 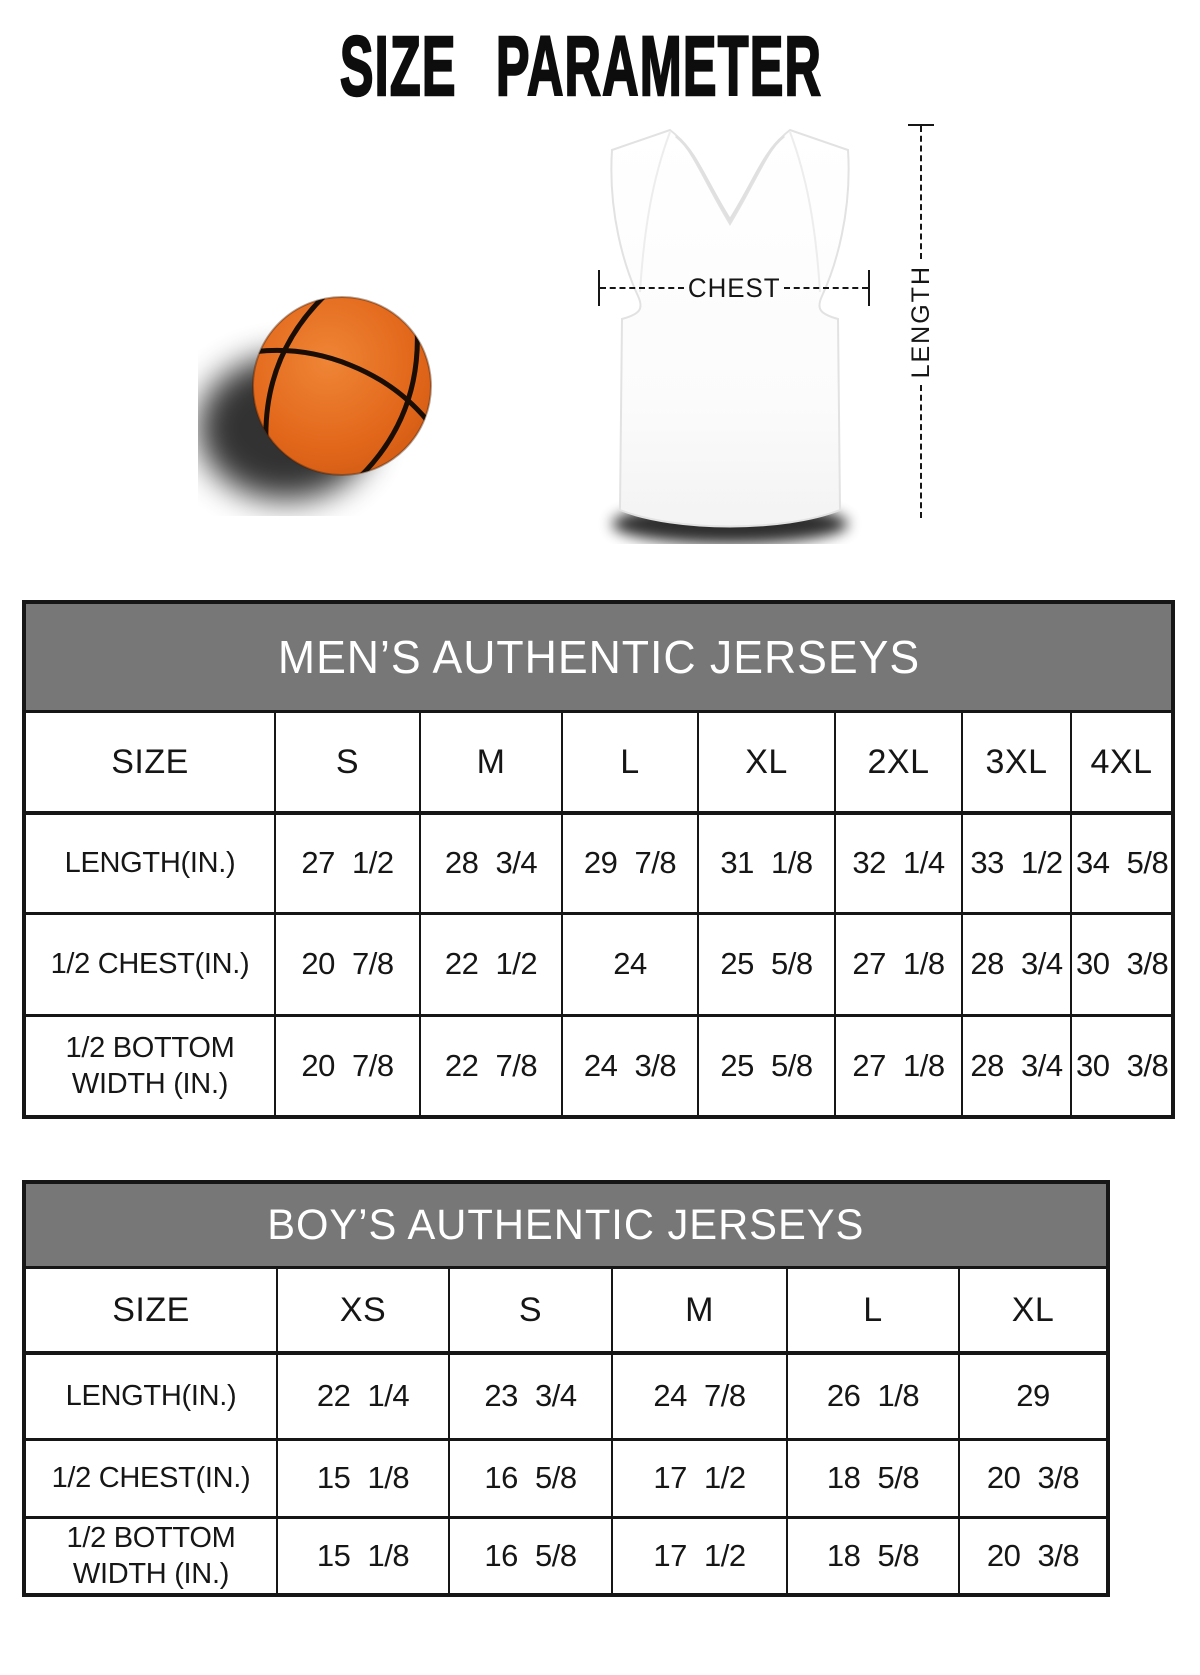 I want to click on mens-table-title: MEN’S AUTHENTIC JERSEYS, so click(x=598, y=657).